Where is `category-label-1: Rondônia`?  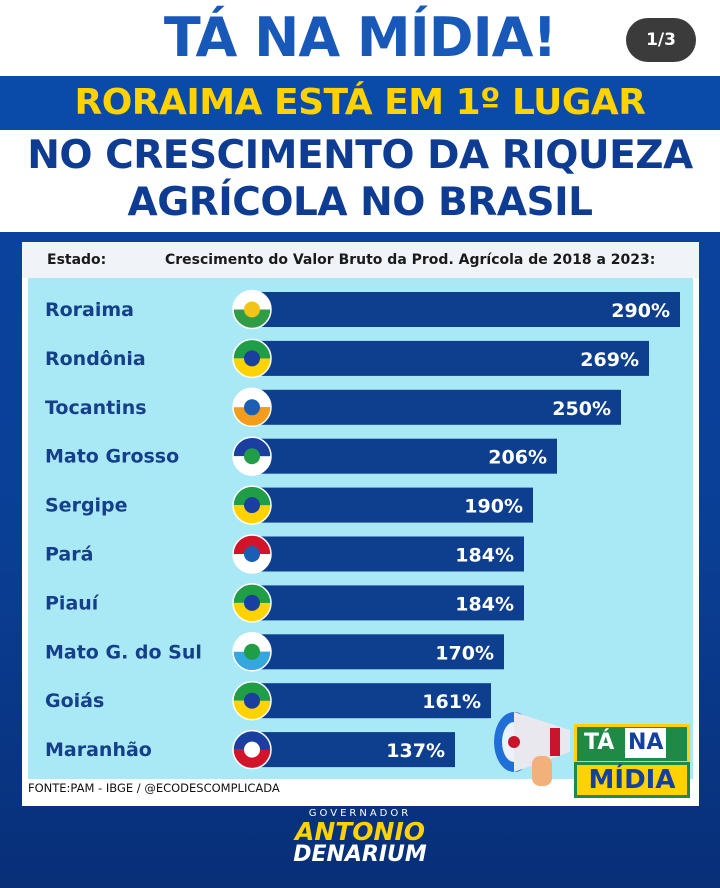 category-label-1: Rondônia is located at coordinates (95, 359).